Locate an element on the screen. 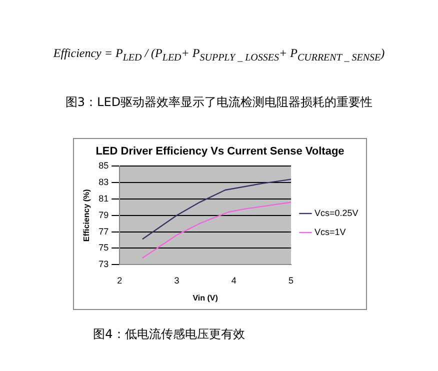 This screenshot has width=438, height=371. y-tick-label: 85 is located at coordinates (103, 165).